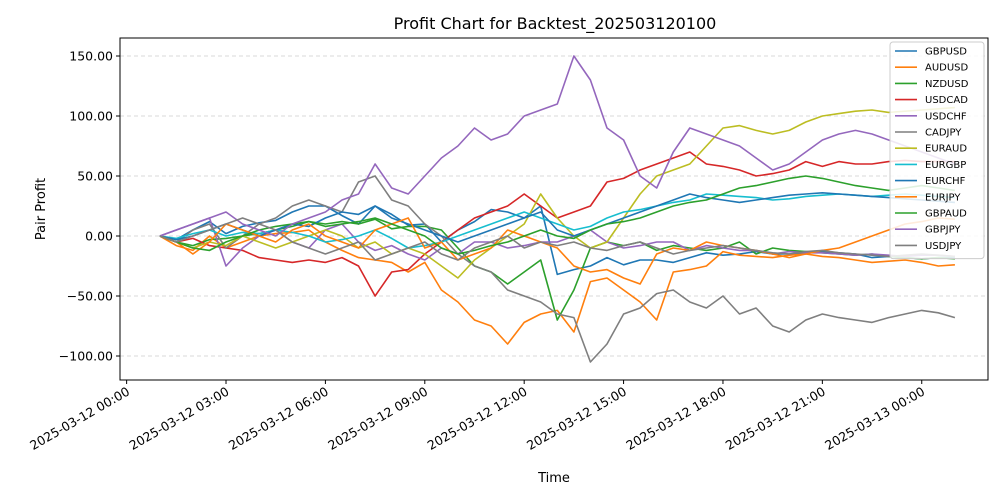 This screenshot has height=504, width=1000. Describe the element at coordinates (946, 214) in the screenshot. I see `legend-label: GBPAUD` at that location.